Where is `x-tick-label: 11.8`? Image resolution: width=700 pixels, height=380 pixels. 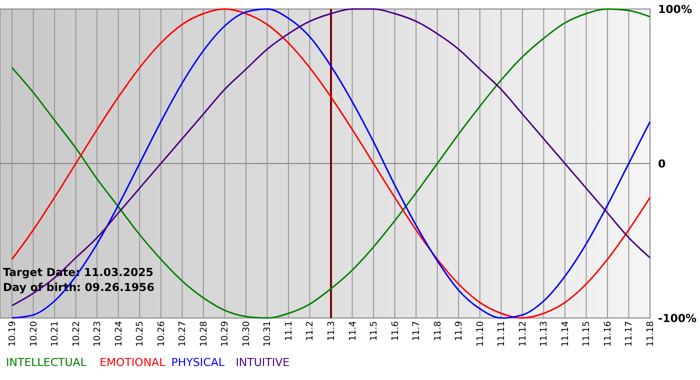 x-tick-label: 11.8 is located at coordinates (438, 331).